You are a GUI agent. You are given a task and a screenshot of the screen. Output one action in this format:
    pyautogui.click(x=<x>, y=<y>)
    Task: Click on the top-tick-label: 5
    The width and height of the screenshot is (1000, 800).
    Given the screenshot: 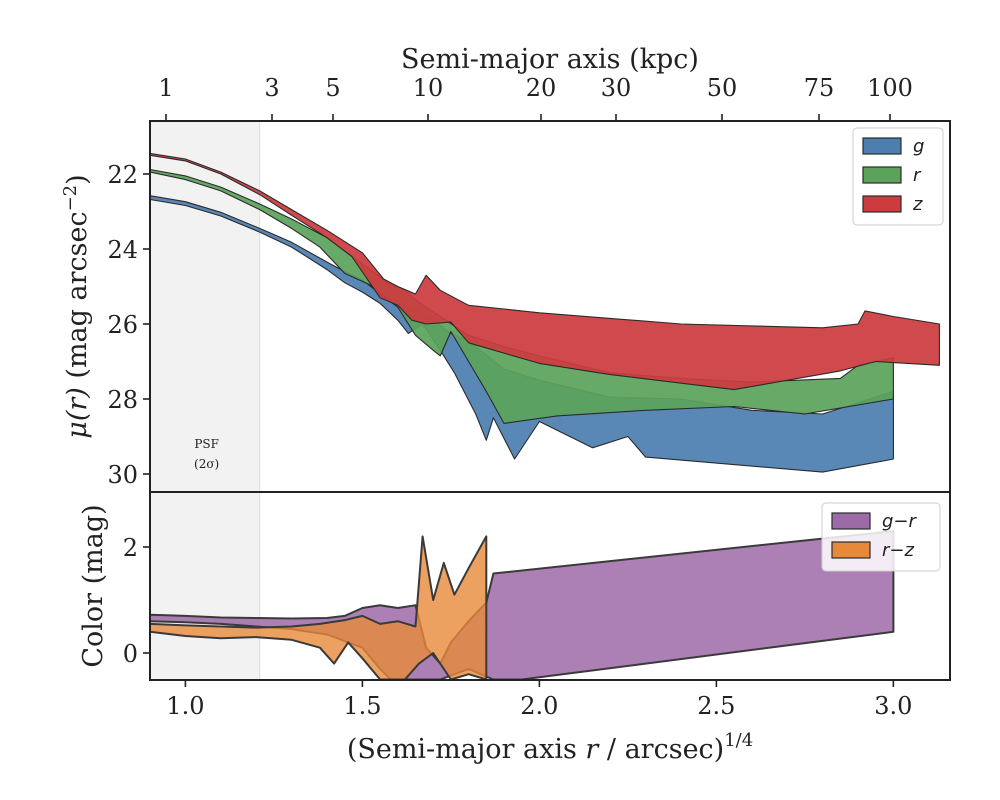 What is the action you would take?
    pyautogui.click(x=332, y=88)
    